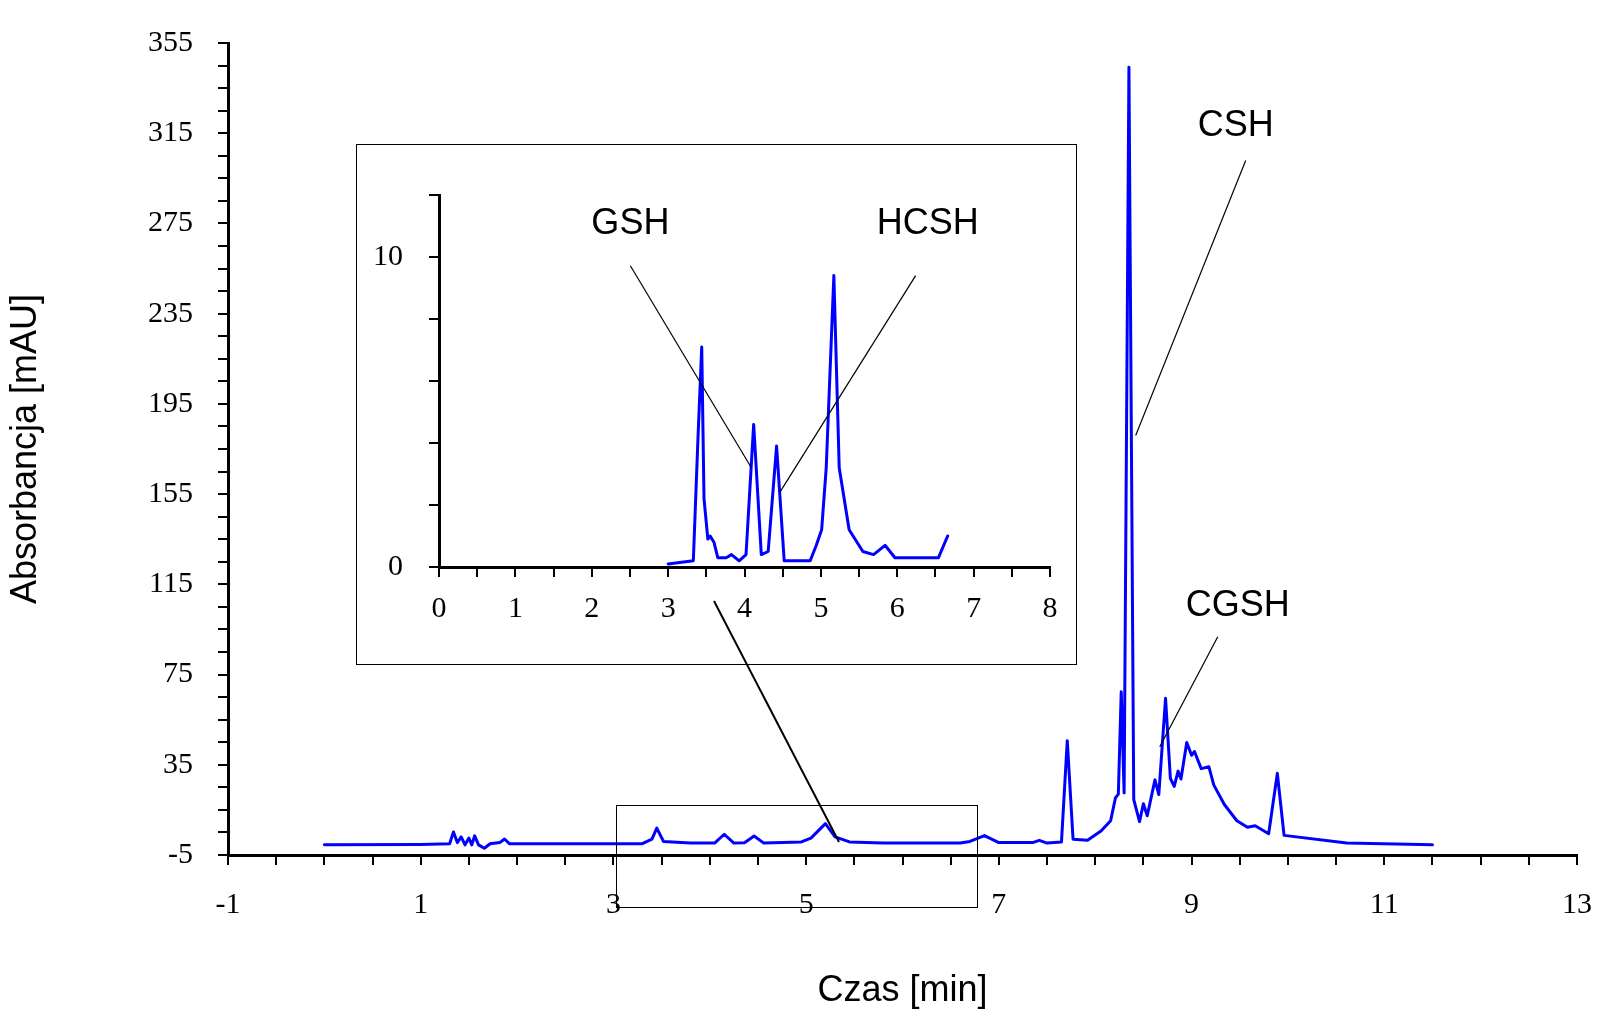 This screenshot has width=1614, height=1017. What do you see at coordinates (1235, 124) in the screenshot?
I see `annotation: CSH` at bounding box center [1235, 124].